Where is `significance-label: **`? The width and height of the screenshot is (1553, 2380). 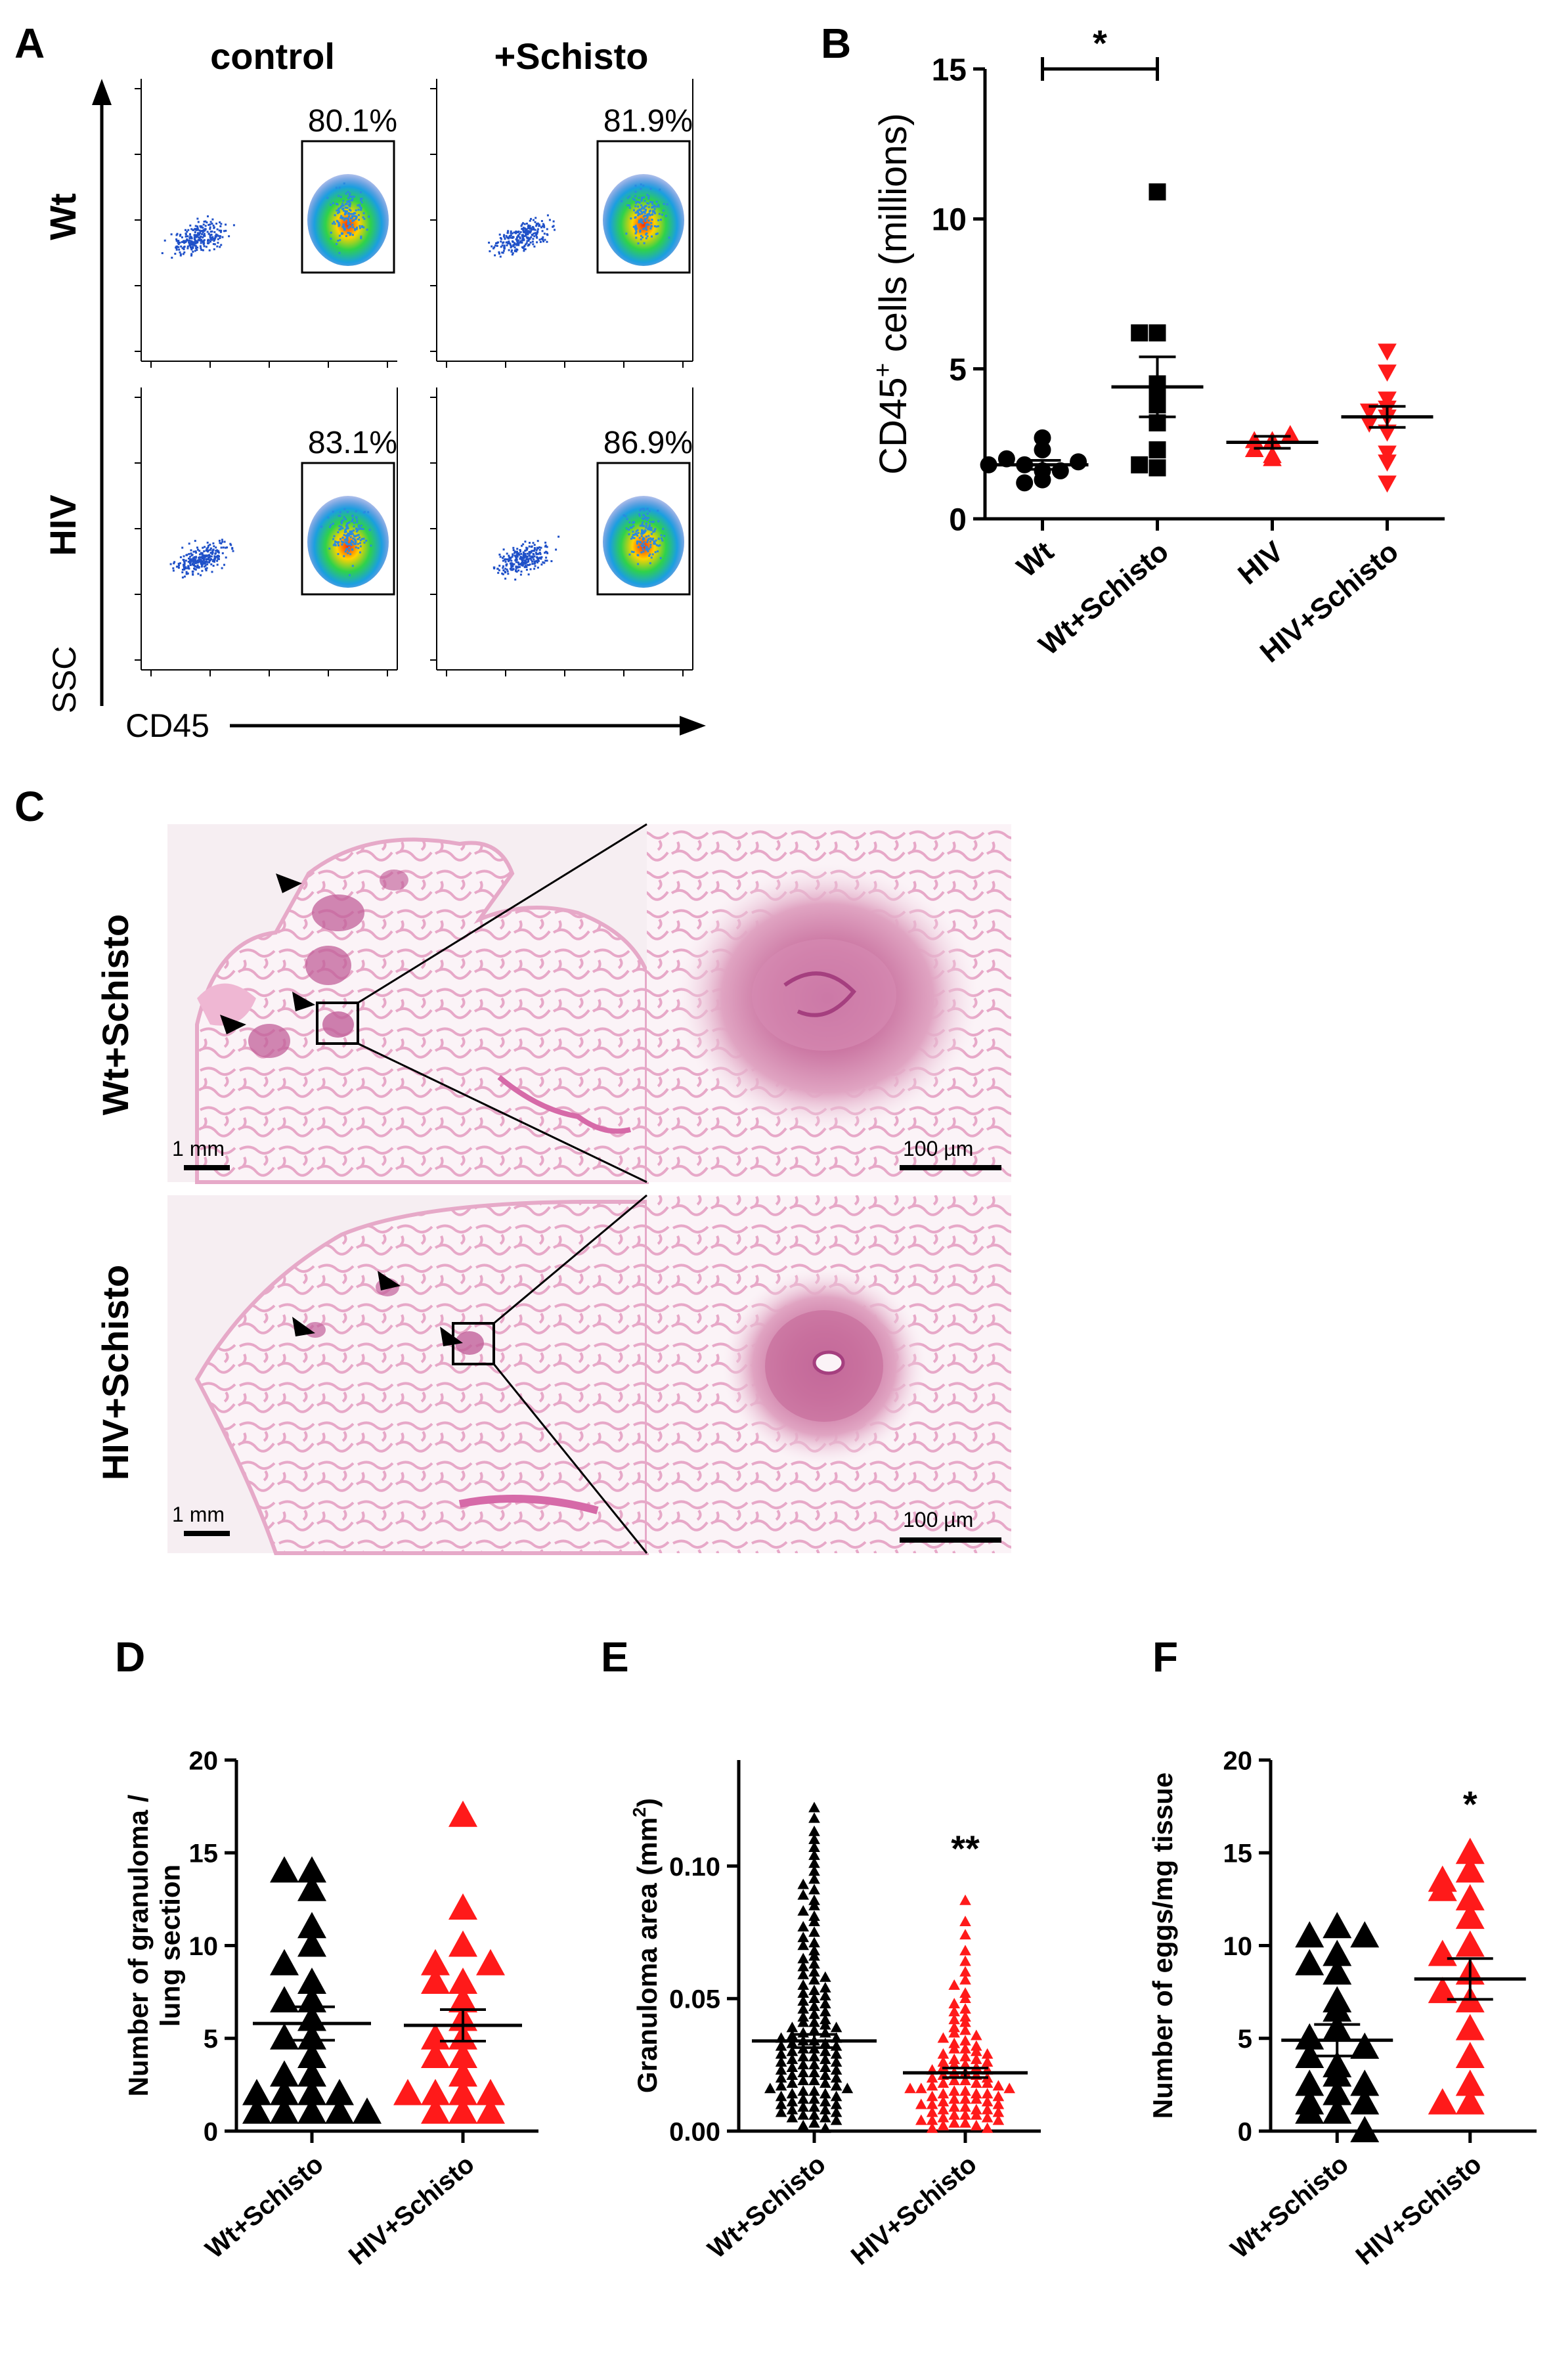
significance-label: ** is located at coordinates (965, 1848).